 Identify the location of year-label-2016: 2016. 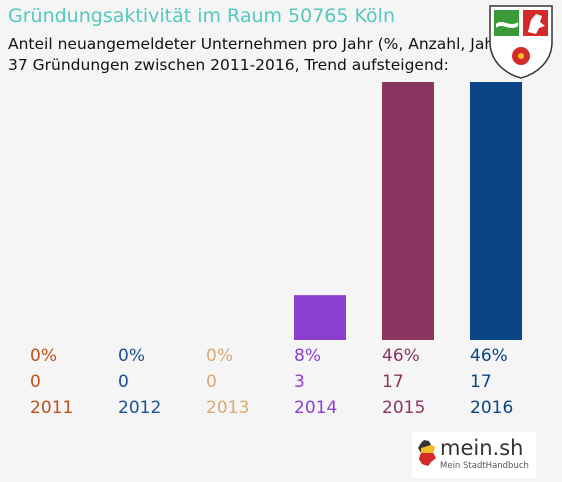
(492, 408).